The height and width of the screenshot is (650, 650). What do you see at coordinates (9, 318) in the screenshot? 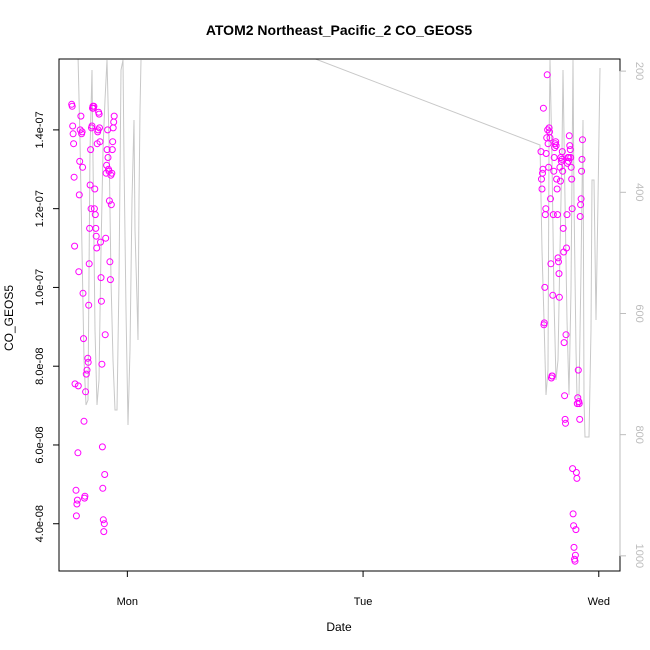
I see `y-axis-label: CO_GEOS5` at bounding box center [9, 318].